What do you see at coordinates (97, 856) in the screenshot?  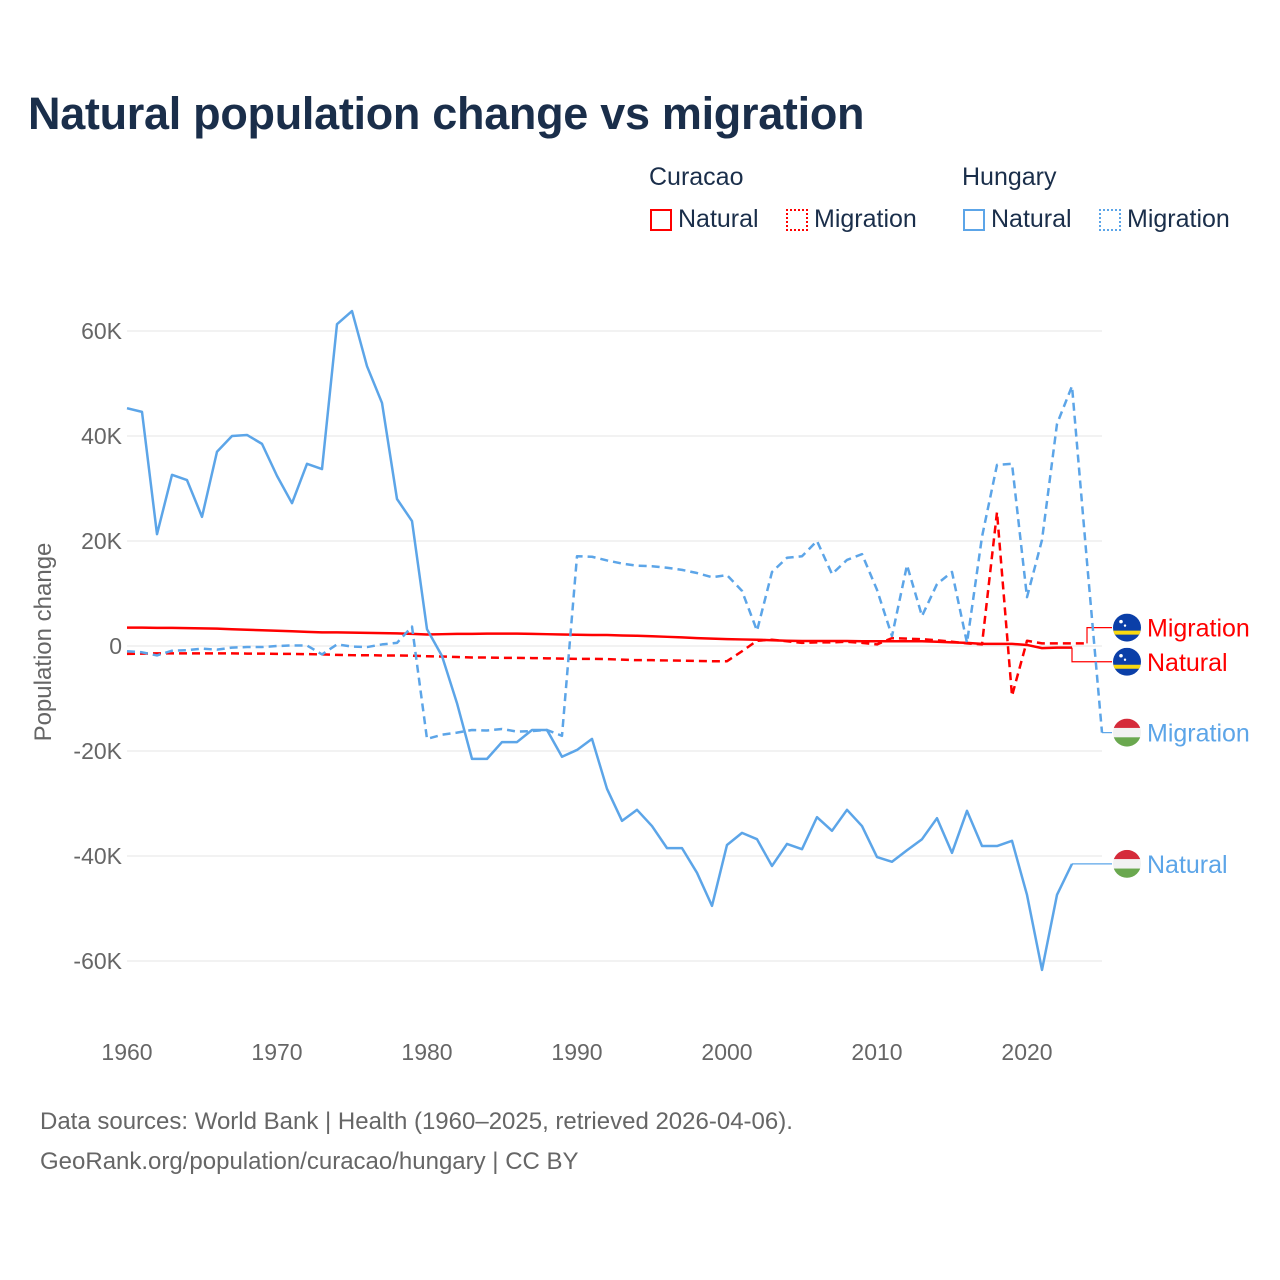 I see `y-tick-label: -40K` at bounding box center [97, 856].